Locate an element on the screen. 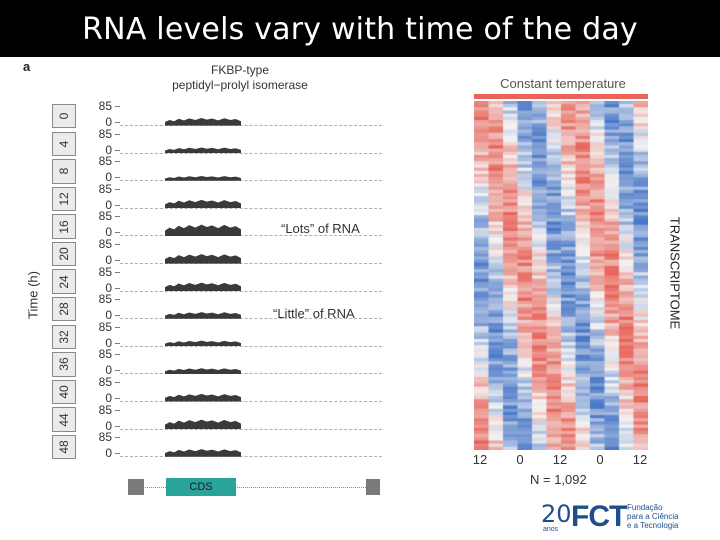 The height and width of the screenshot is (540, 720). annotation-little: “Little” of RNA is located at coordinates (314, 313).